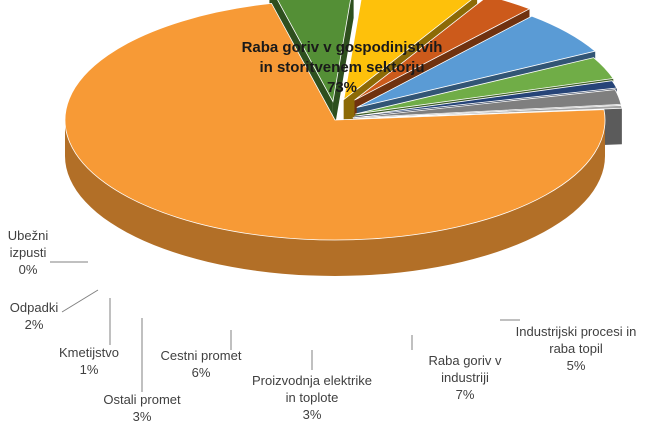 Image resolution: width=650 pixels, height=429 pixels. Describe the element at coordinates (465, 394) in the screenshot. I see `slice-percent: 7%` at that location.